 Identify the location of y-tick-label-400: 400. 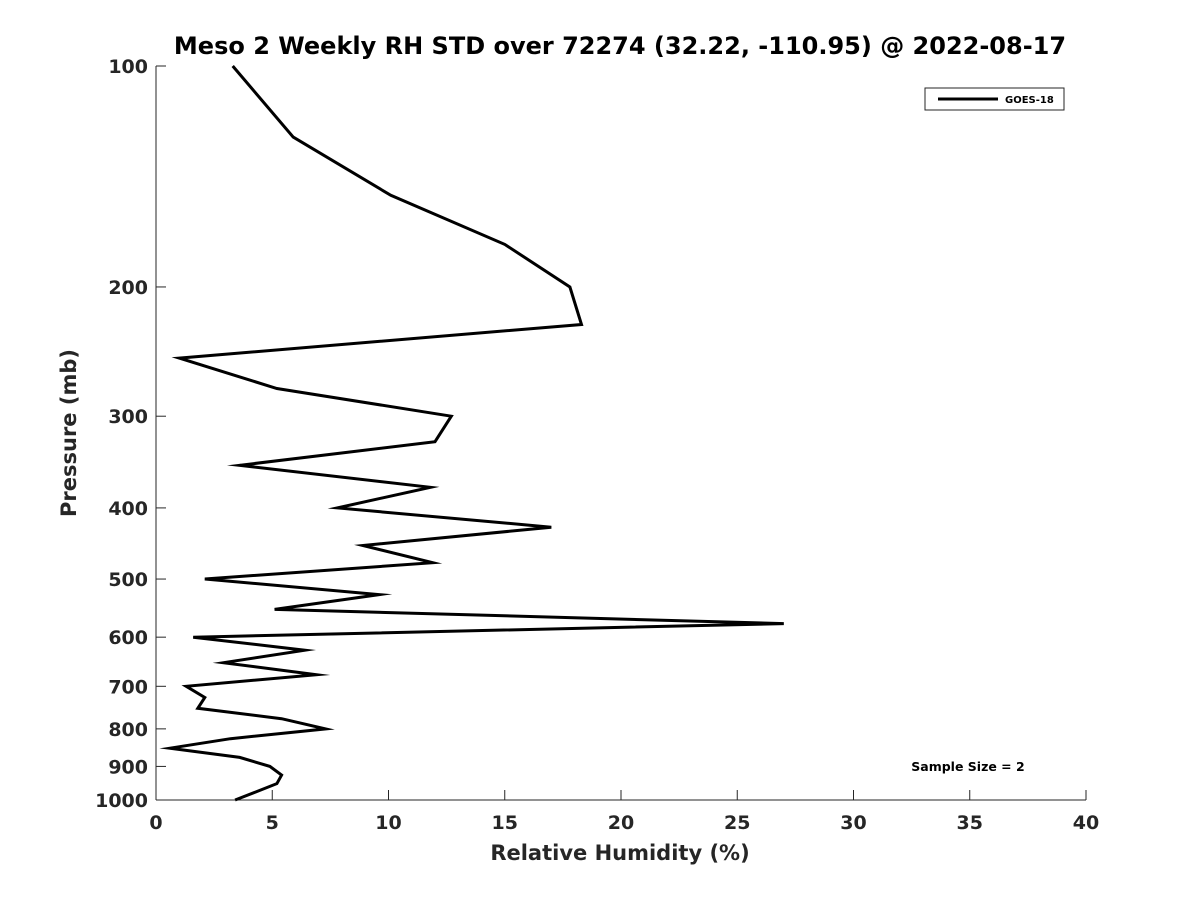
(128, 509).